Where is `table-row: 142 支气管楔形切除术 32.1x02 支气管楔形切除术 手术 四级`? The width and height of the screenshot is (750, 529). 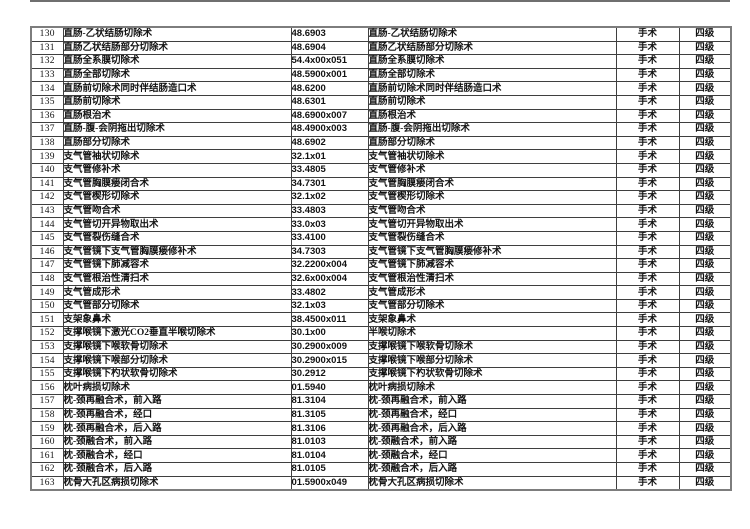 table-row: 142 支气管楔形切除术 32.1x02 支气管楔形切除术 手术 四级 is located at coordinates (381, 197).